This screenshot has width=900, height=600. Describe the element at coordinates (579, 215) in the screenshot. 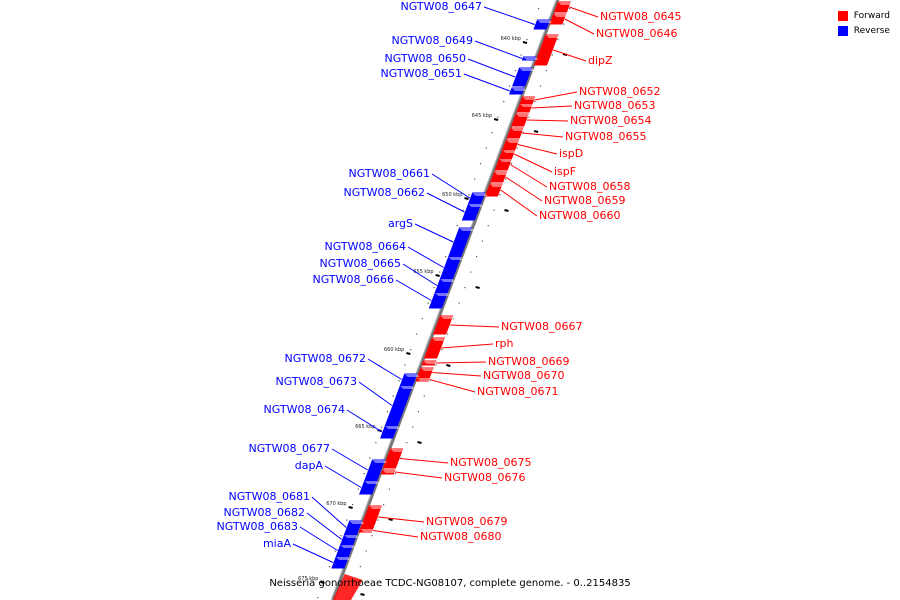

I see `gene-label-forward-11: NGTW08_0660` at that location.